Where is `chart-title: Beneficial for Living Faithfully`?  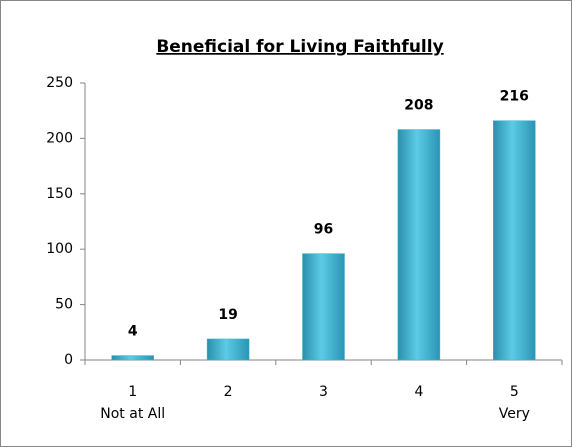
chart-title: Beneficial for Living Faithfully is located at coordinates (299, 47).